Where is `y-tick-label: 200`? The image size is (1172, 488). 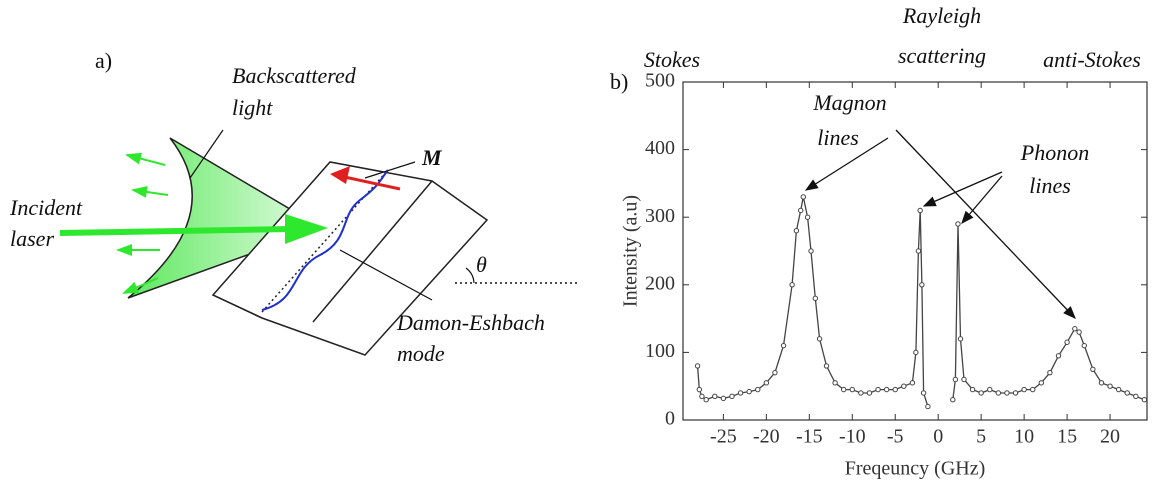 y-tick-label: 200 is located at coordinates (660, 283).